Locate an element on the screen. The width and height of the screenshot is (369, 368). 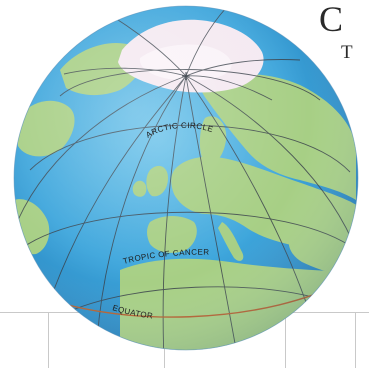
subheading-fragment: T is located at coordinates (347, 52).